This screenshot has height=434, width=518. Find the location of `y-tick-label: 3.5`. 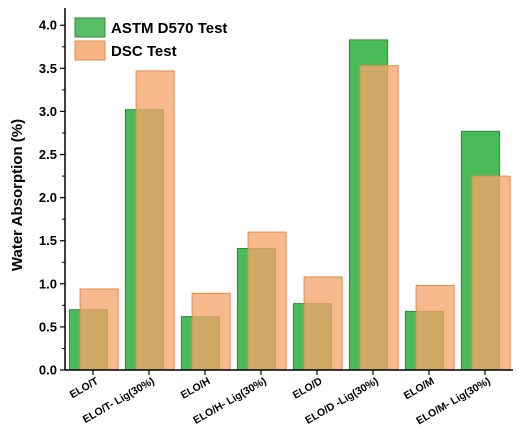

y-tick-label: 3.5 is located at coordinates (48, 68).